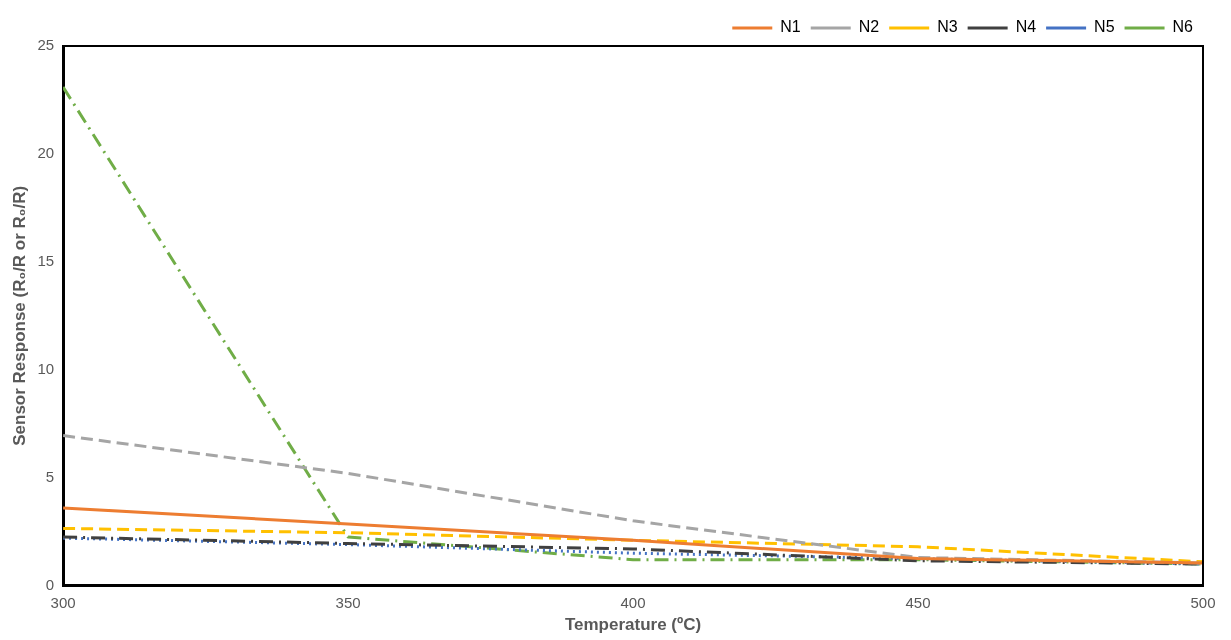 The height and width of the screenshot is (640, 1231). I want to click on y-tick-label: 25, so click(46, 45).